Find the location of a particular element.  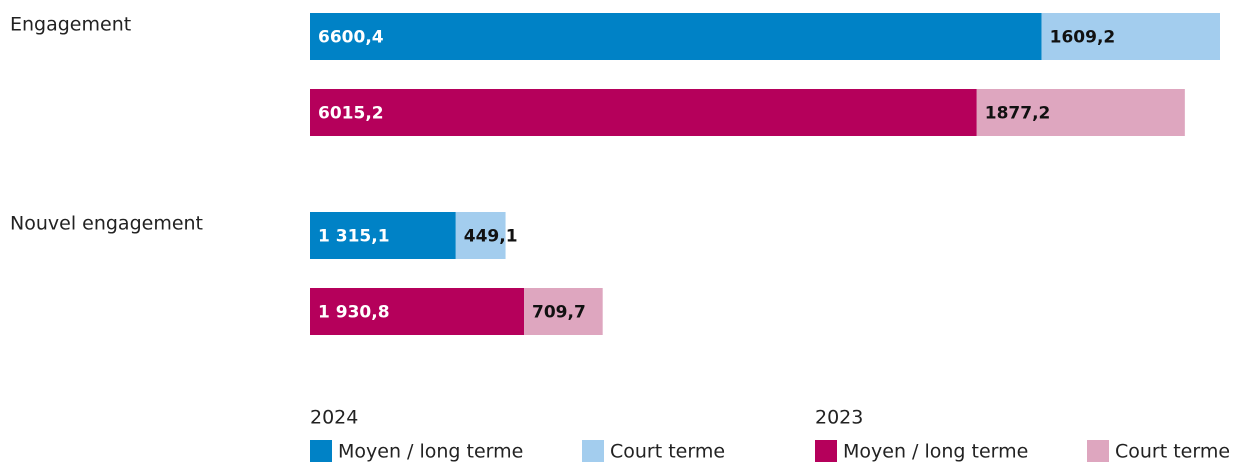

legend-group-title: 2023 is located at coordinates (839, 418).